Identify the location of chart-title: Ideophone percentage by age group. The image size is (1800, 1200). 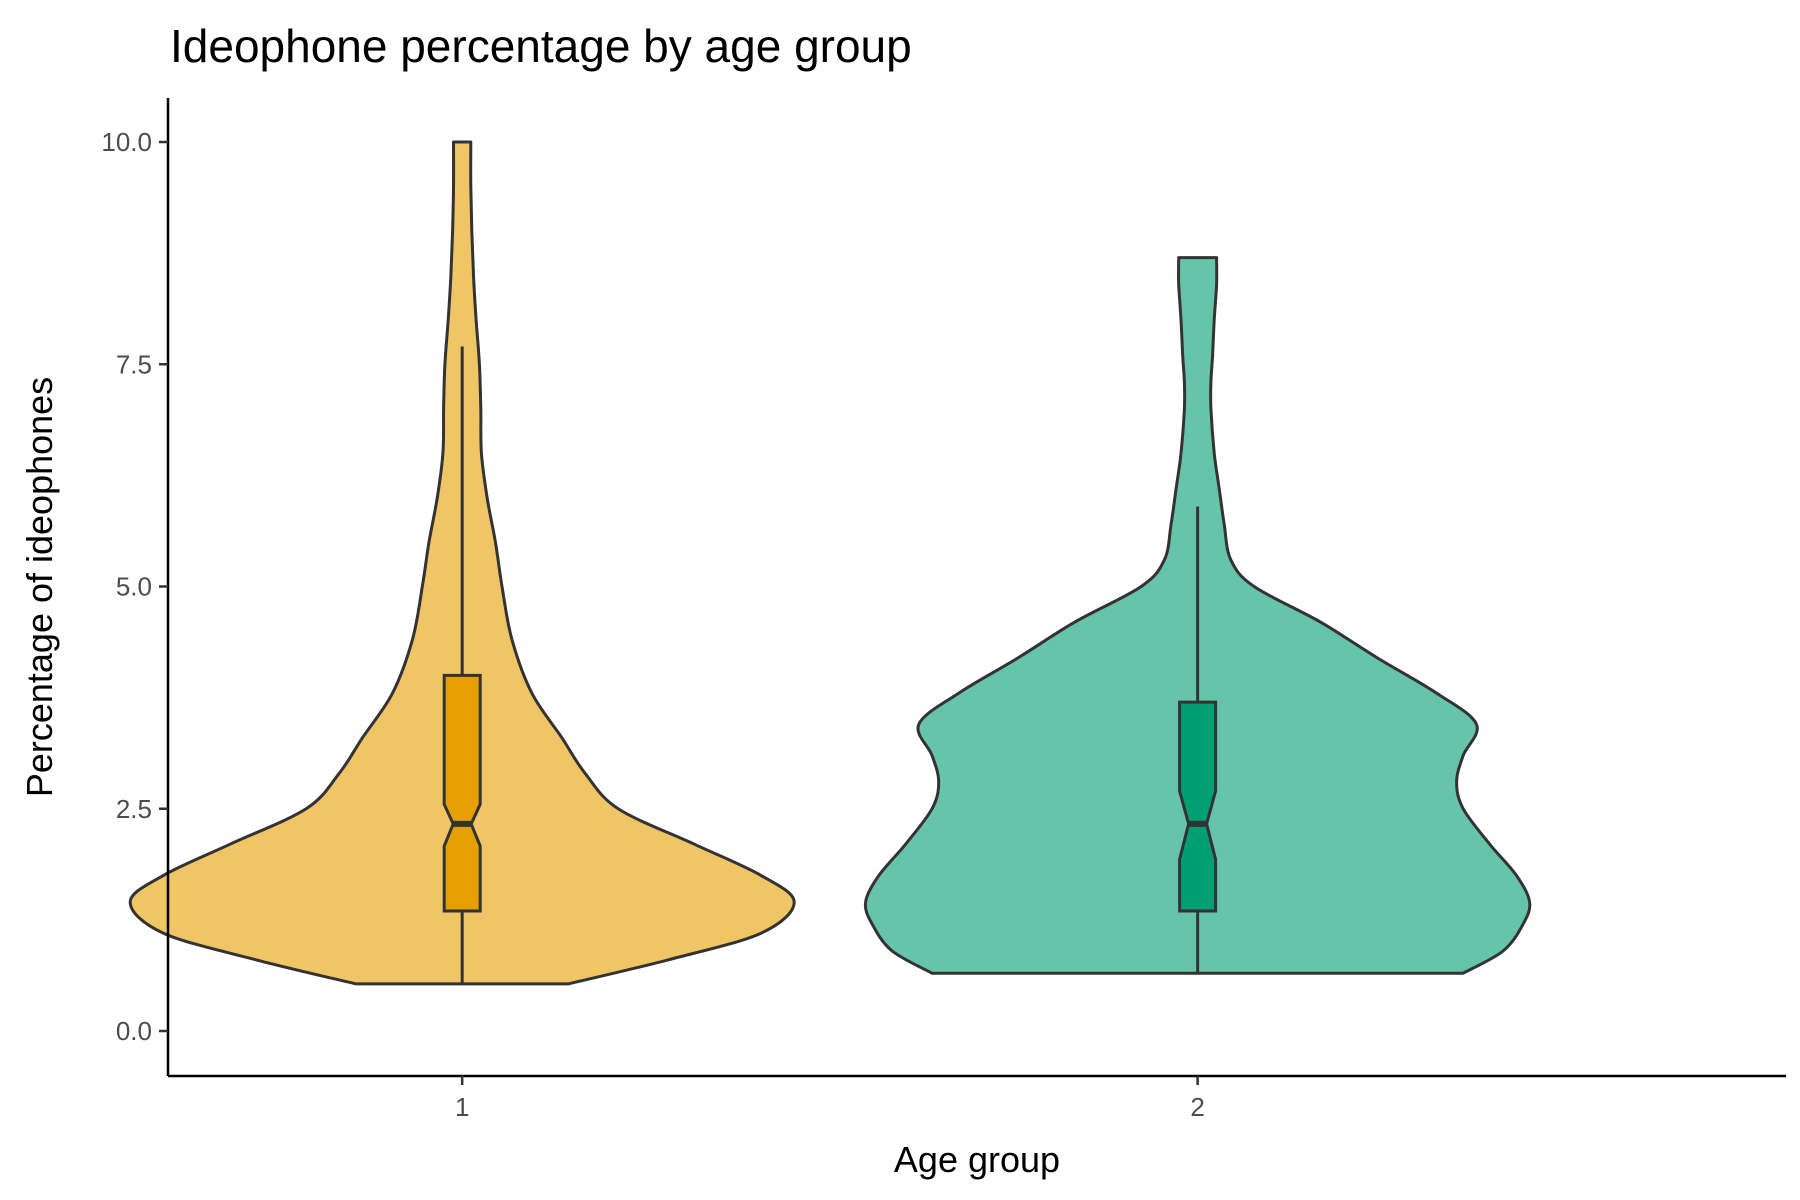
(541, 46).